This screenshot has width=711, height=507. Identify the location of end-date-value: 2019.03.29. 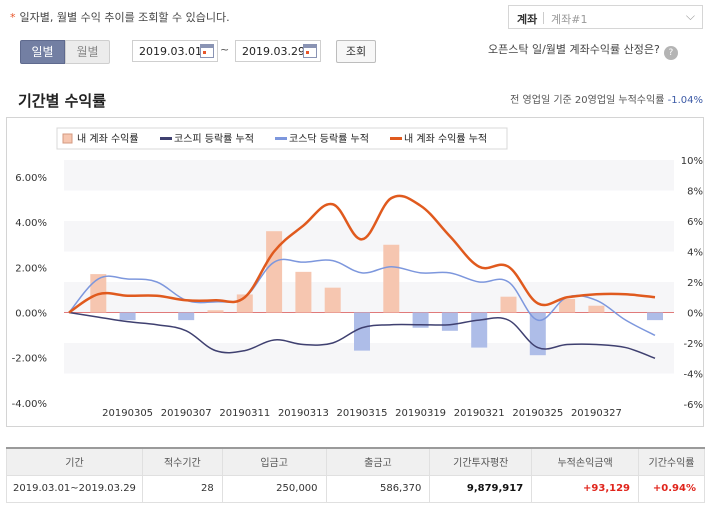
(273, 51).